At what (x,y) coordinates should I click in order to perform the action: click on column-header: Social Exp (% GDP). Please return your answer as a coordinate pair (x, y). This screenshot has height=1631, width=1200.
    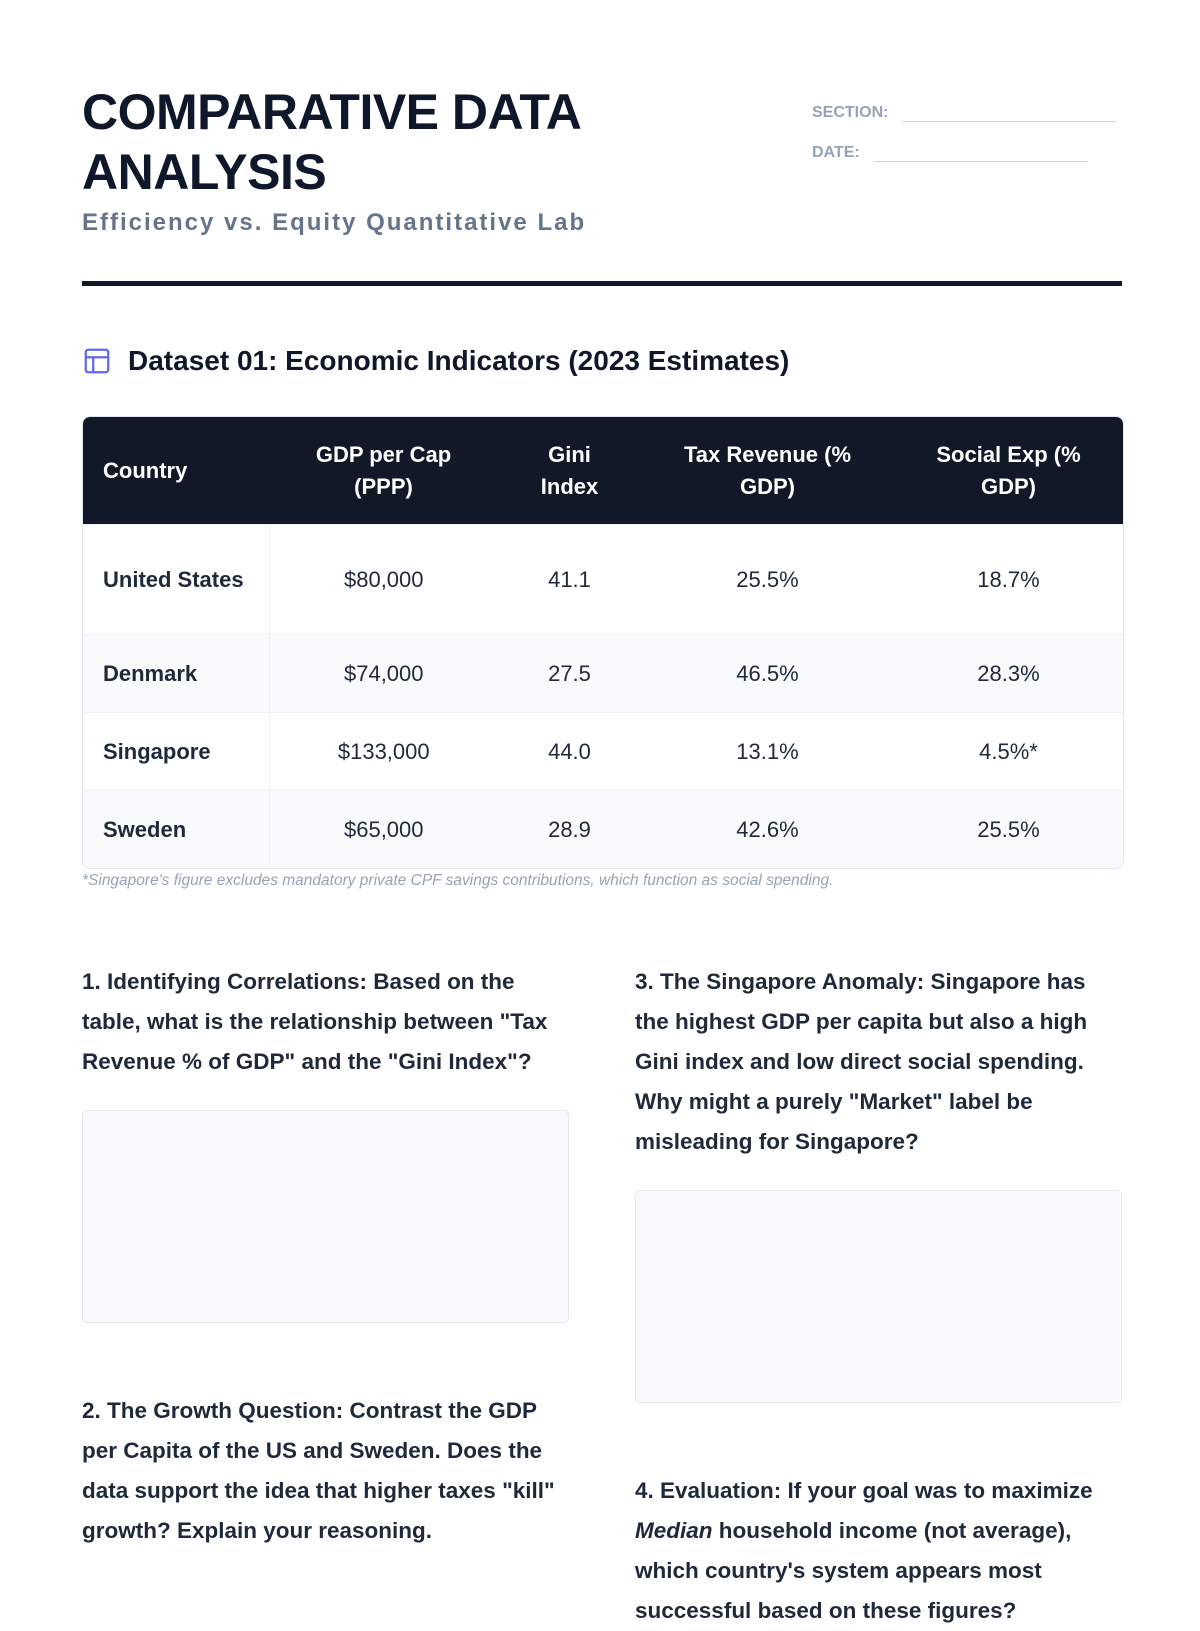
    Looking at the image, I should click on (1008, 471).